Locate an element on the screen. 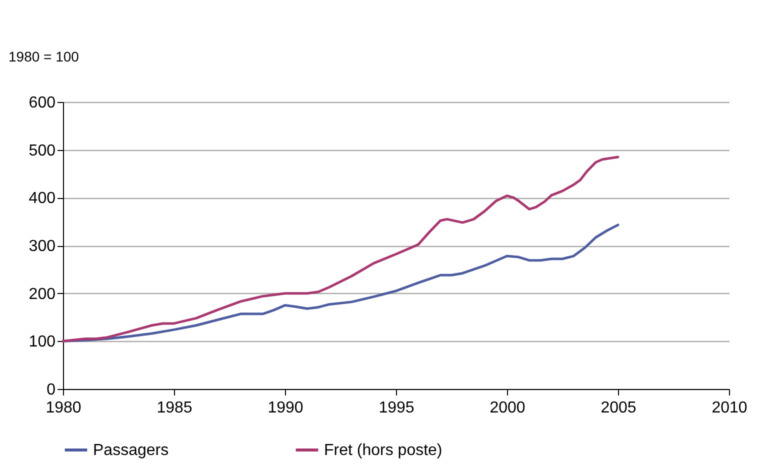 This screenshot has height=464, width=769. x-tick-label: 1995 is located at coordinates (396, 408).